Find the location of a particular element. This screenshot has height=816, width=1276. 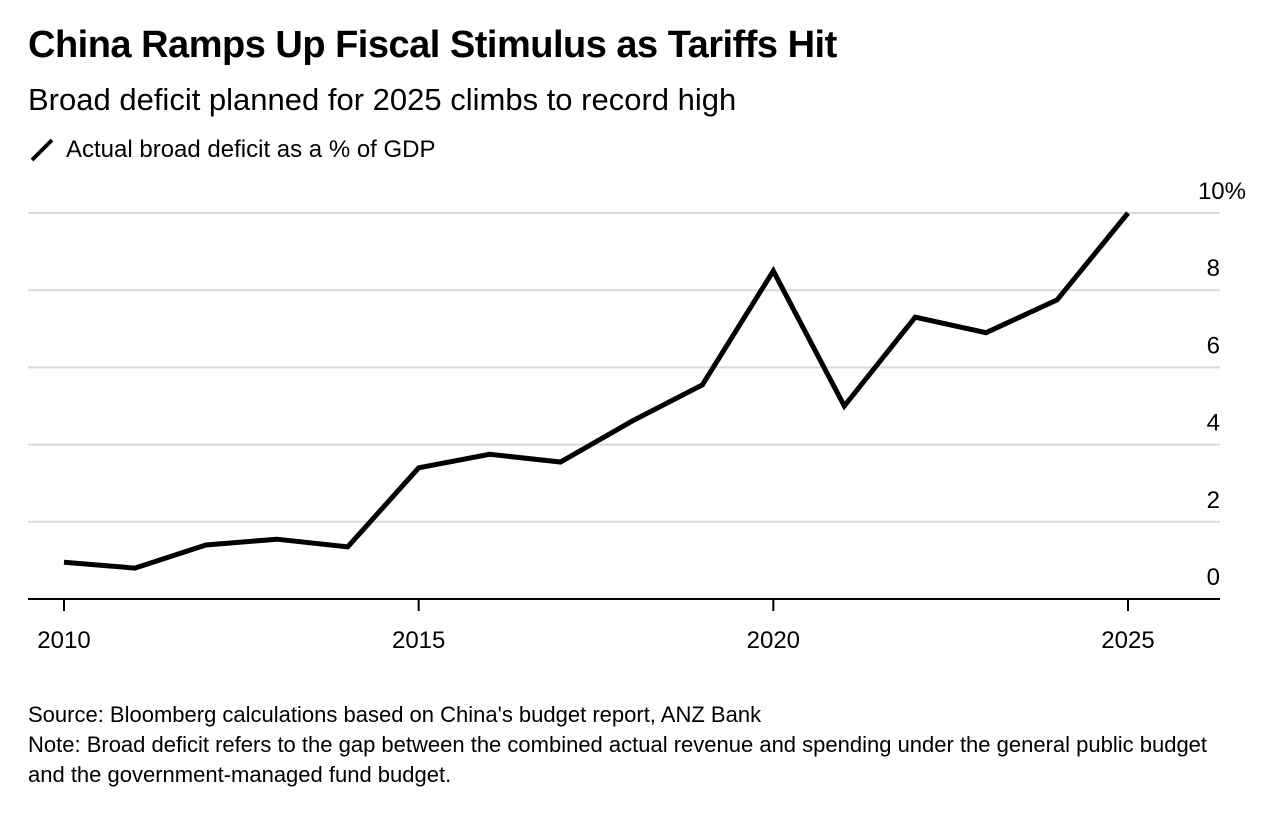

x-tick-labels: 2010 2015 2020 2025 is located at coordinates (595, 640).